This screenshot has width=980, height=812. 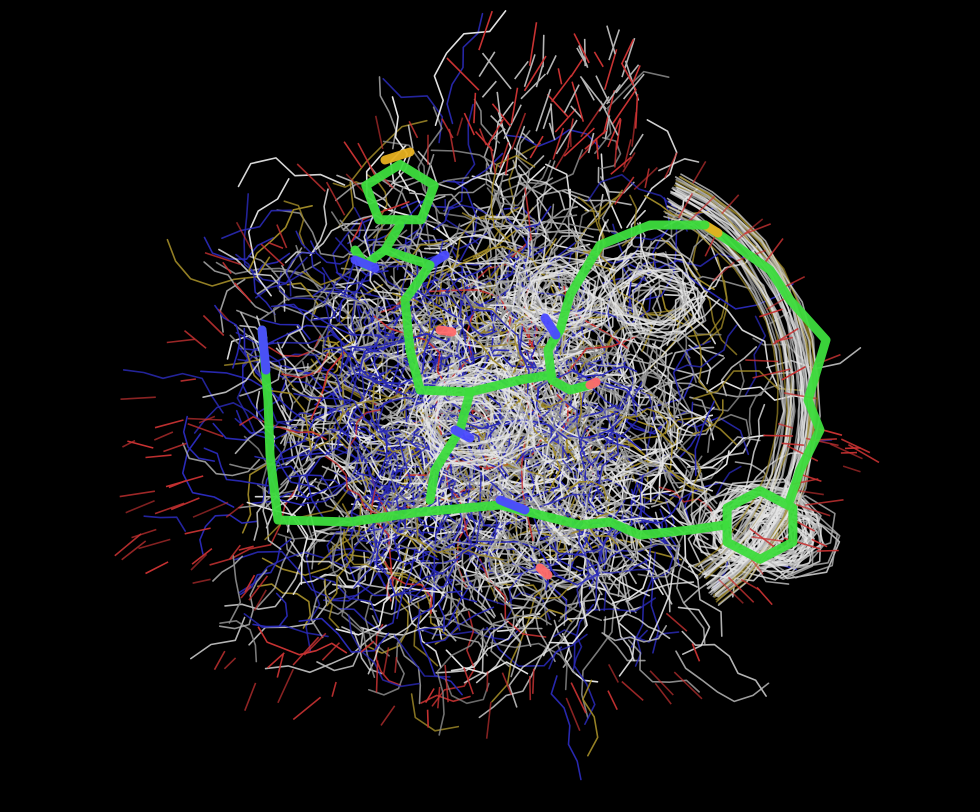 What do you see at coordinates (446, 331) in the screenshot?
I see `highlight-oxygen-inner` at bounding box center [446, 331].